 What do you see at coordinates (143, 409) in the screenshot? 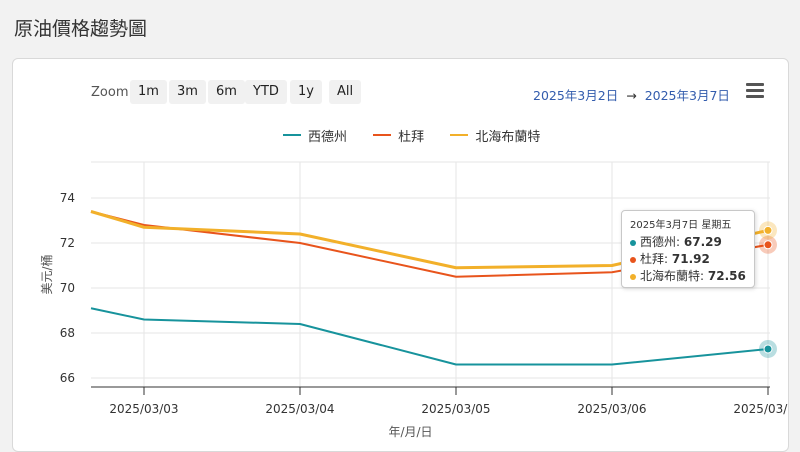
I see `x-tick-label: 2025/03/03` at bounding box center [143, 409].